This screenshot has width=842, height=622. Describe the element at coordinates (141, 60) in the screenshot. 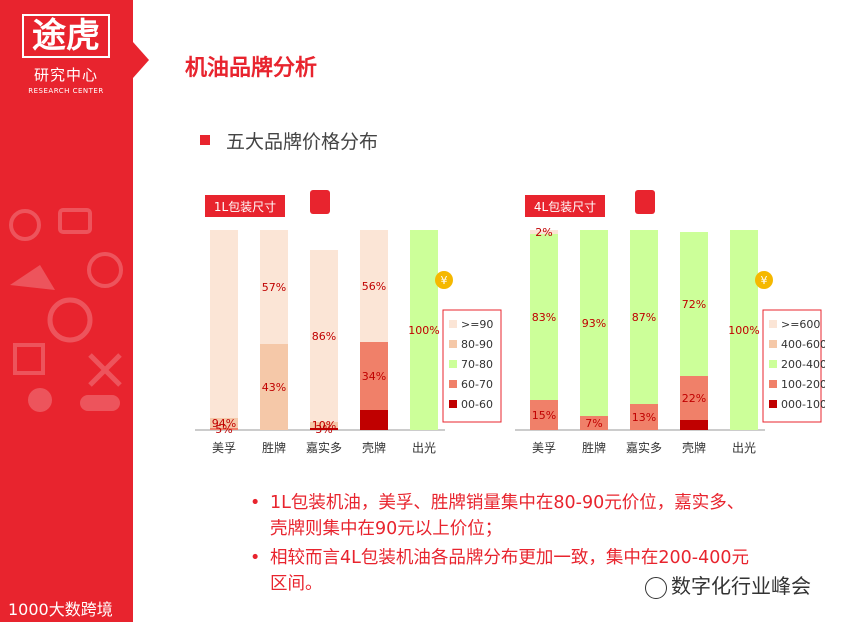

I see `sidebar-notch` at that location.